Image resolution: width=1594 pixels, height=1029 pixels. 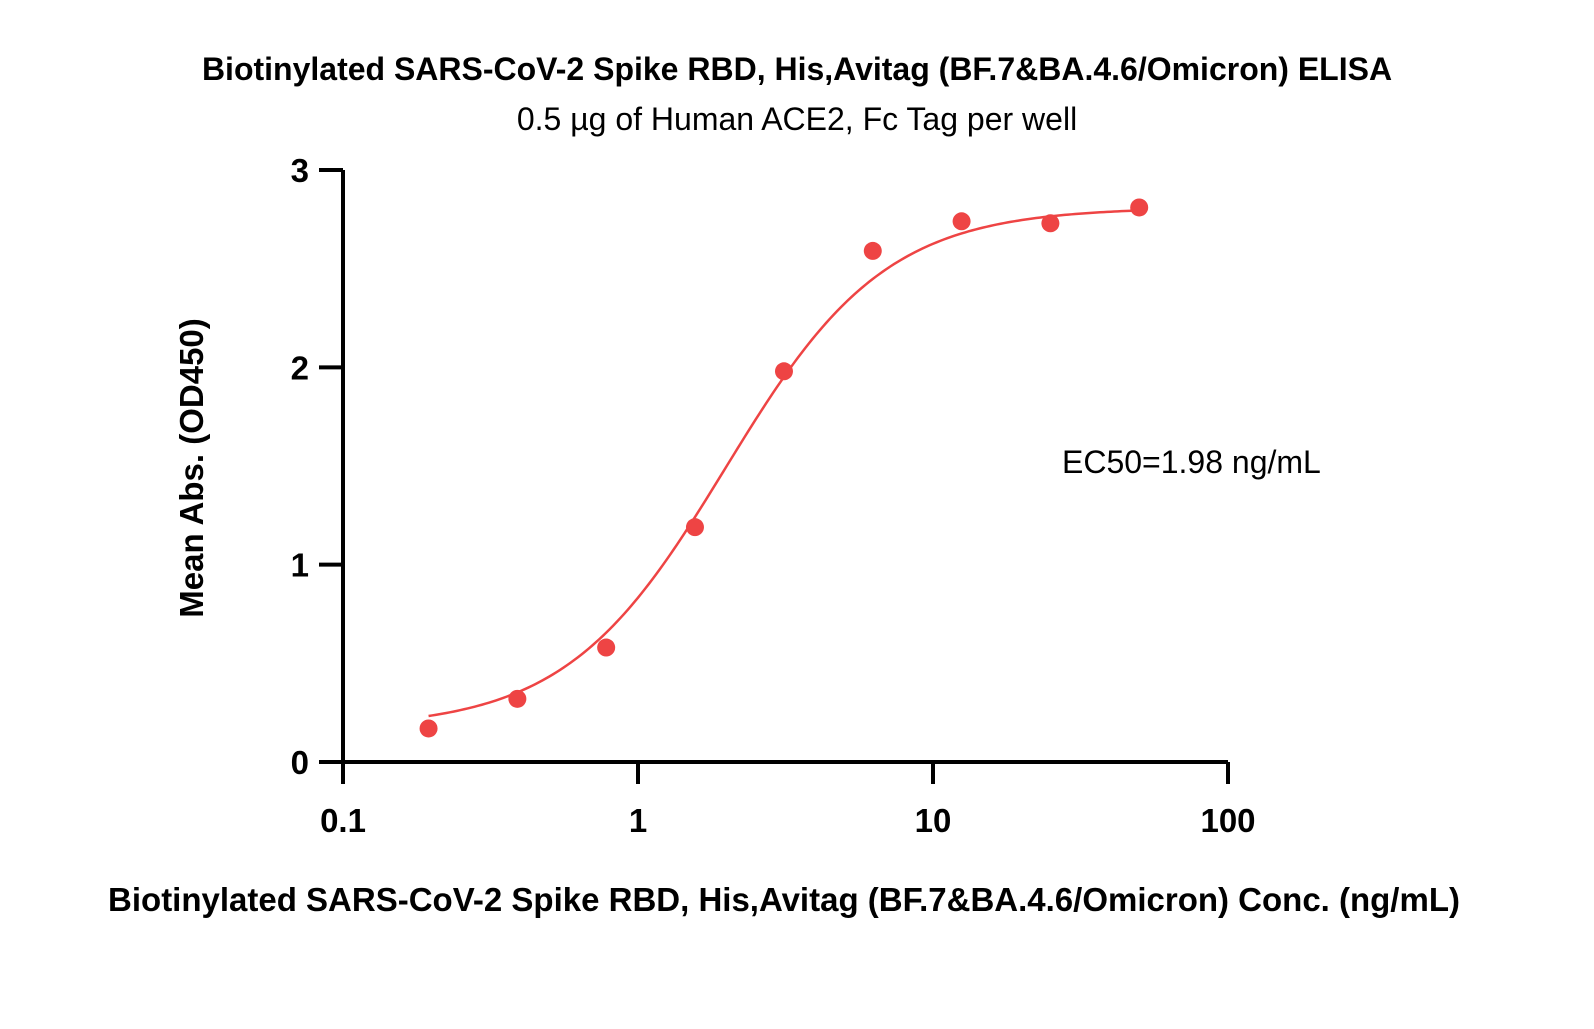 What do you see at coordinates (933, 820) in the screenshot?
I see `x-tick-label: 10` at bounding box center [933, 820].